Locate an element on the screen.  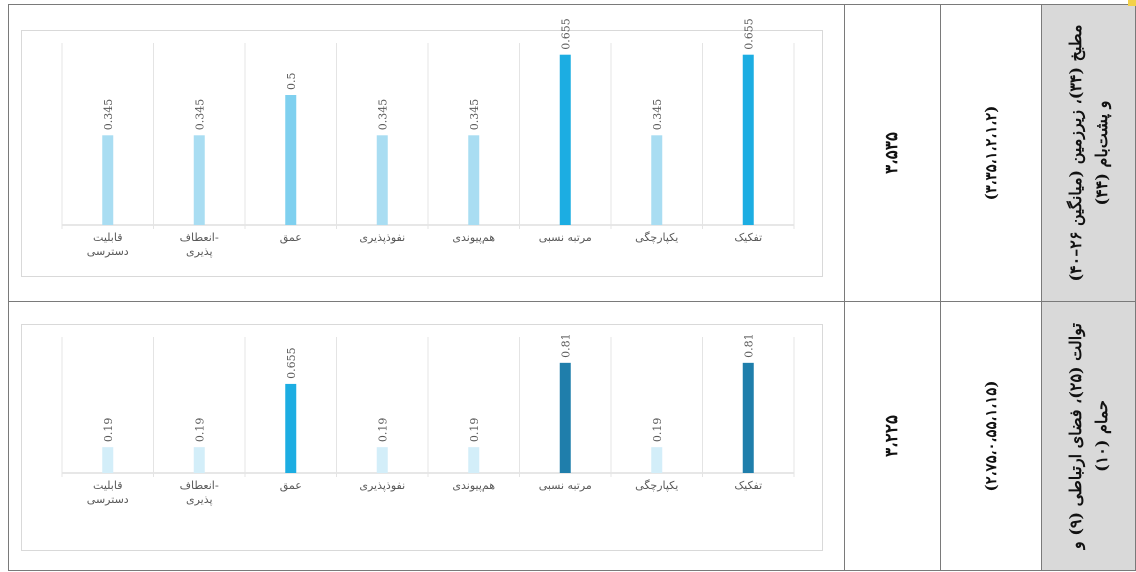
score-cell: ۳،۵۳۵ is located at coordinates (892, 153).